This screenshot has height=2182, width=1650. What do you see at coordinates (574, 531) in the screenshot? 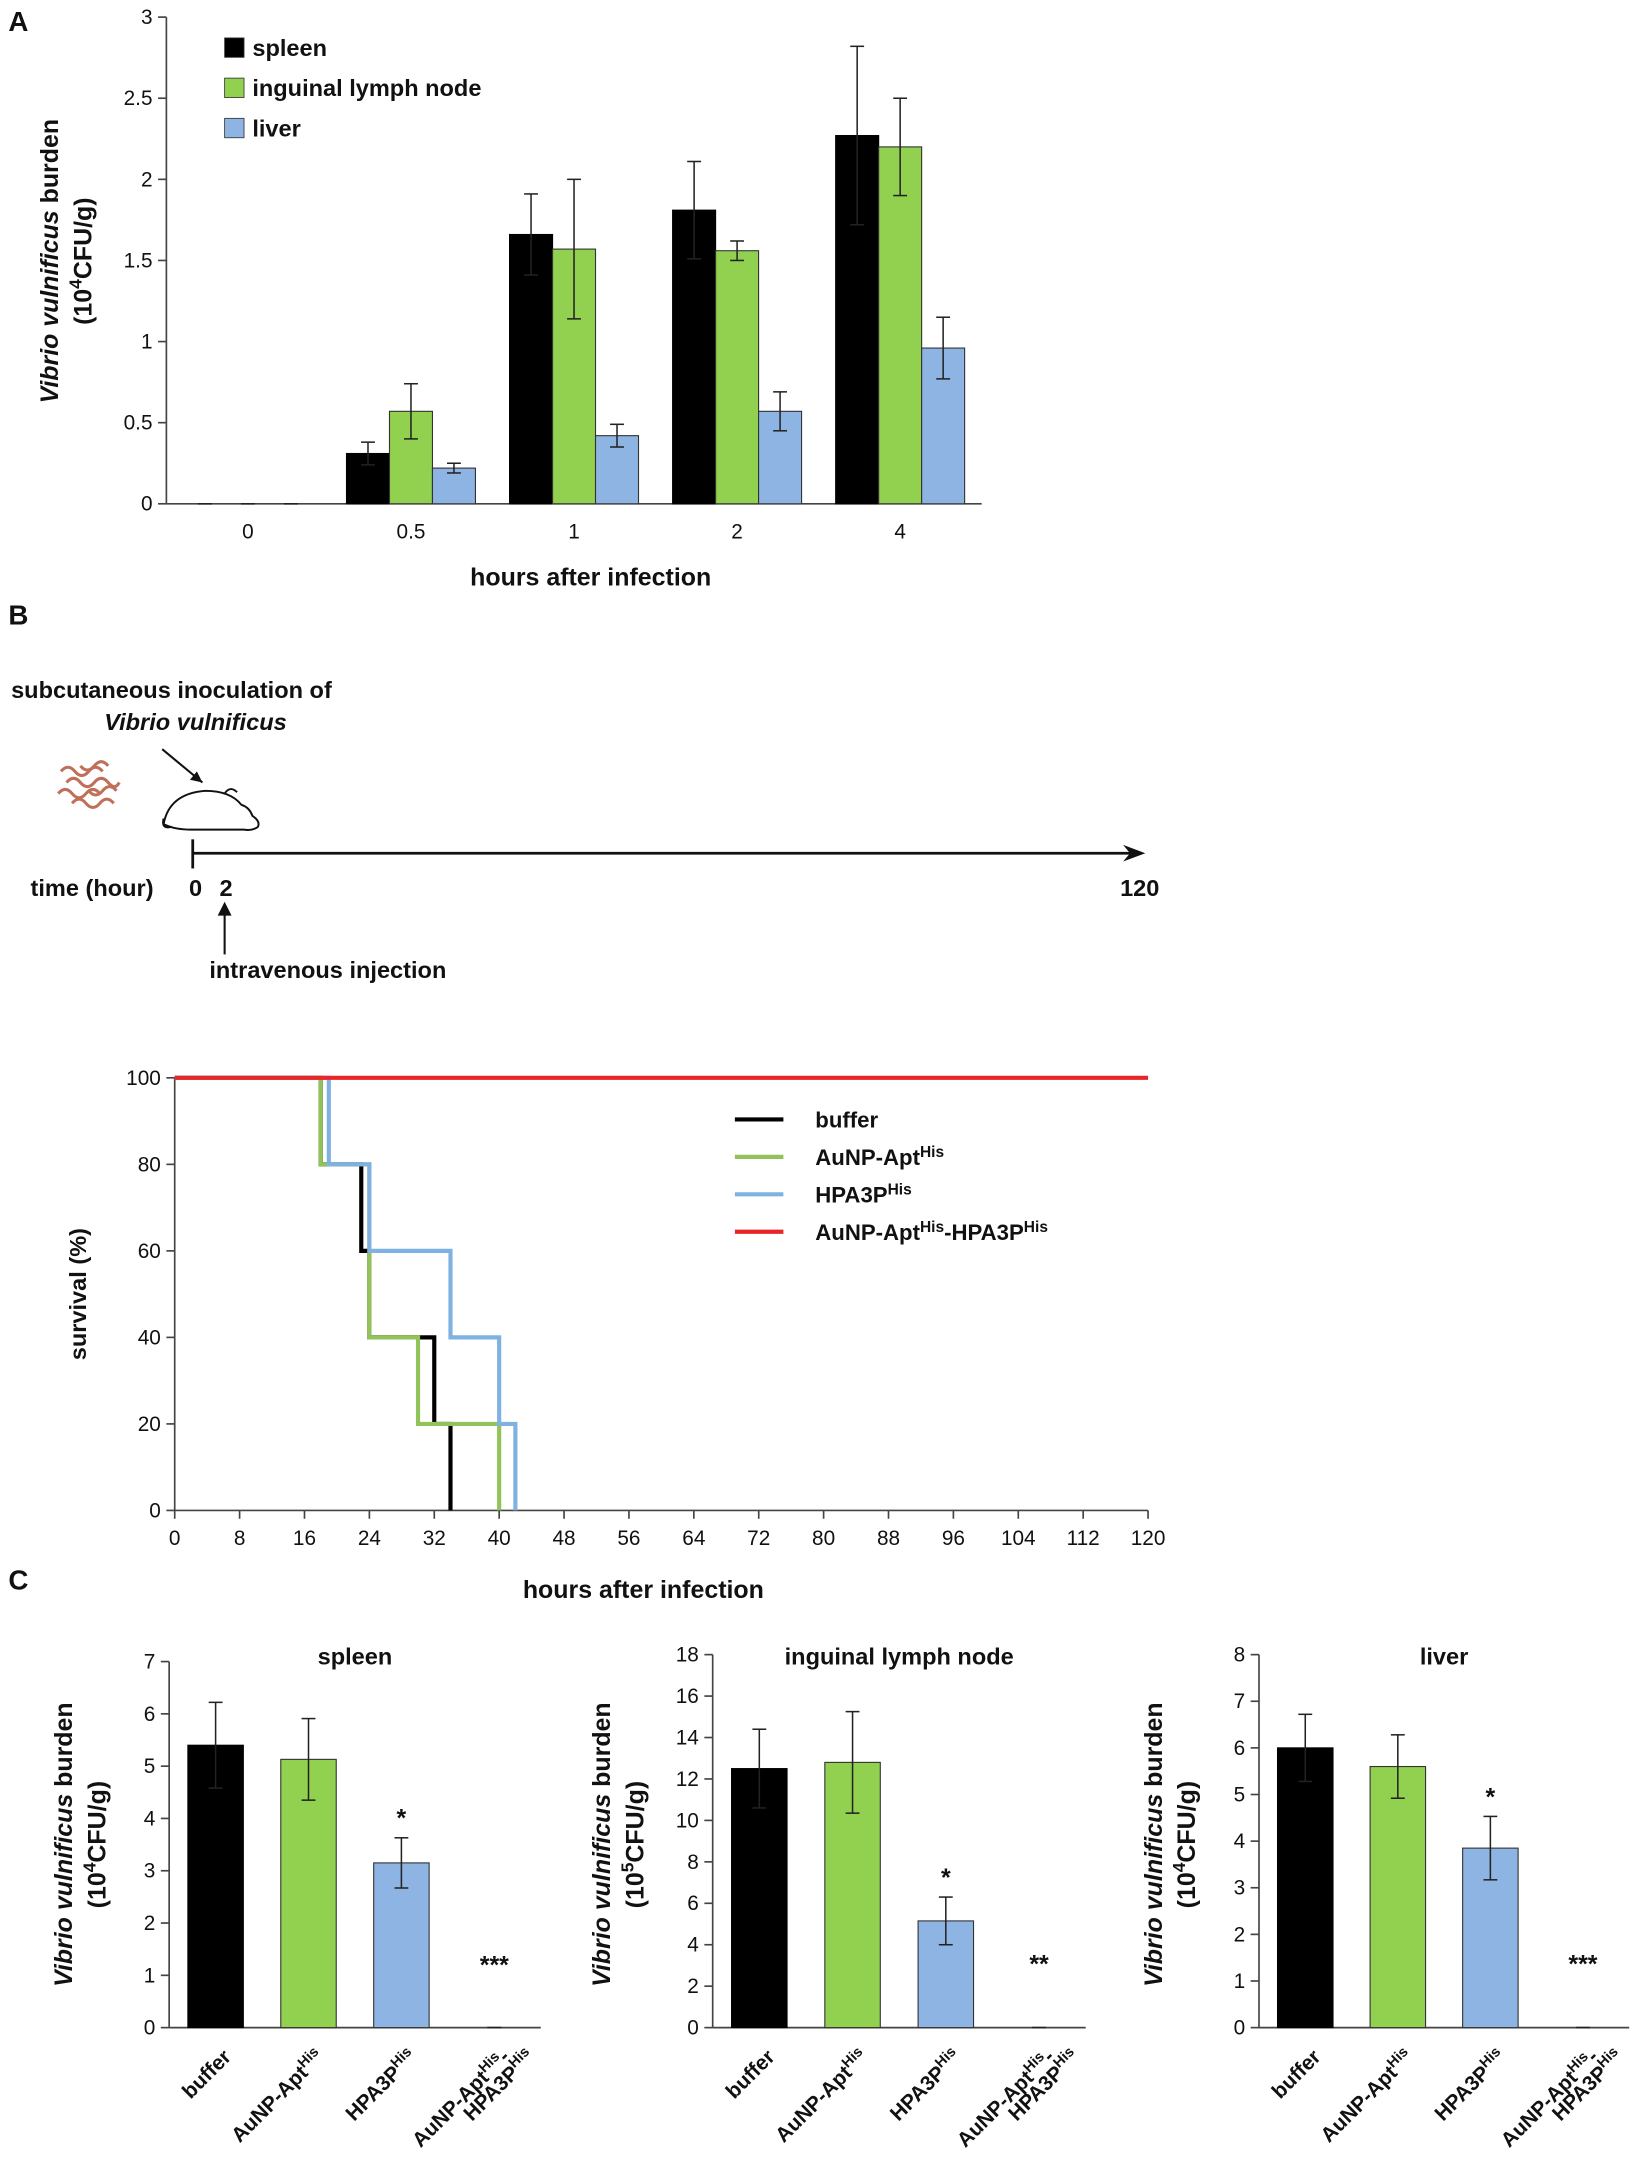
I see `x-tick-label: 1` at bounding box center [574, 531].